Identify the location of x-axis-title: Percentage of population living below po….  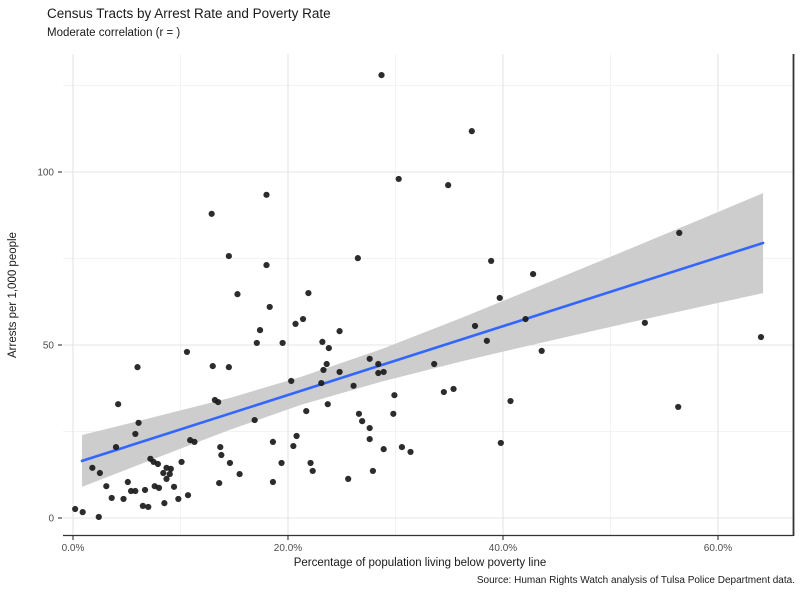
(420, 563).